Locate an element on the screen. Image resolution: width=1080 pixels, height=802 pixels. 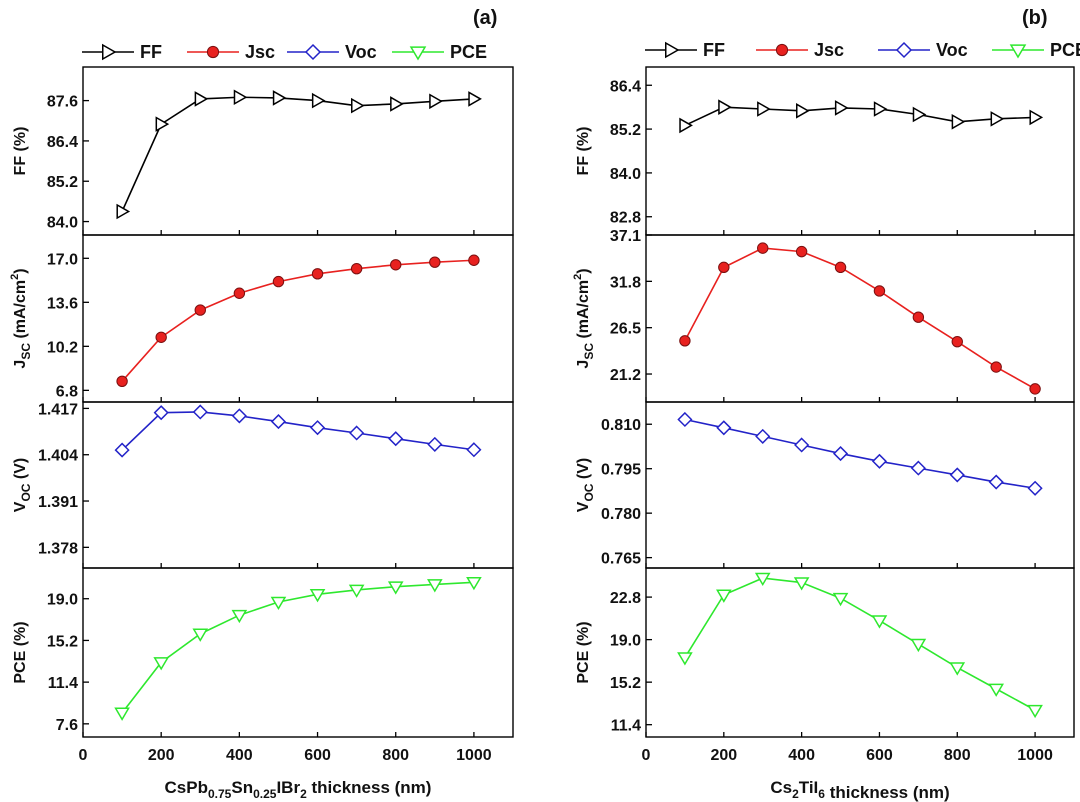
x-axis-label: Cs2TiI6 thickness (nm) is located at coordinates (859, 790).